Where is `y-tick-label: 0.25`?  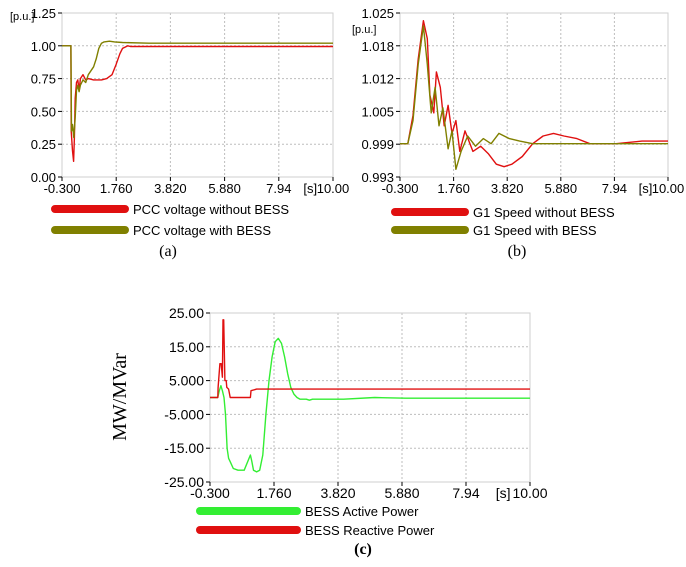
y-tick-label: 0.25 is located at coordinates (43, 144).